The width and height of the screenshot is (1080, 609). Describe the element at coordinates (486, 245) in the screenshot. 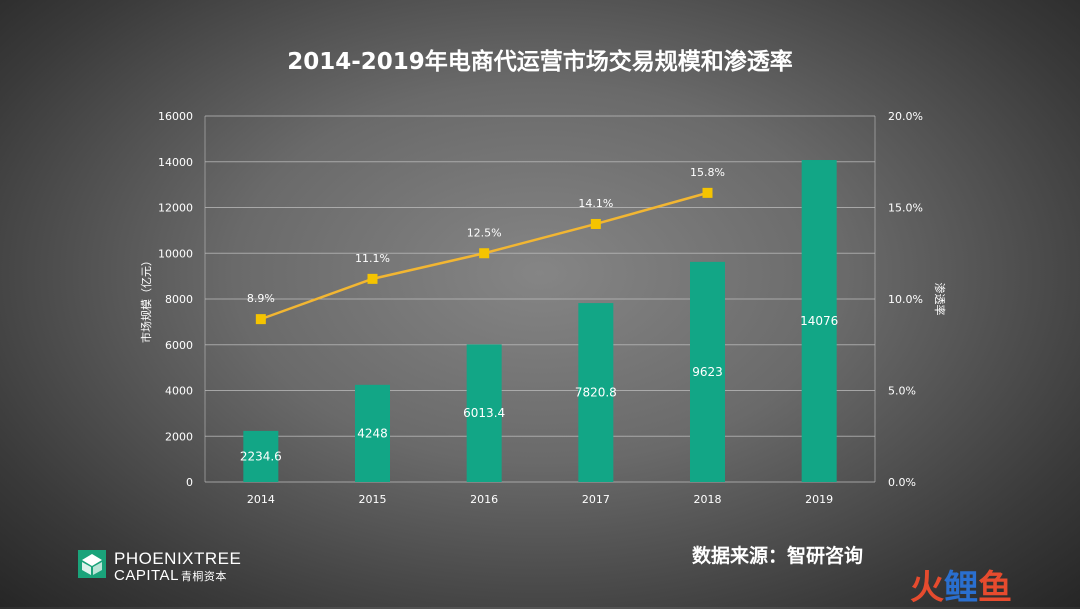

I see `line-series: 8.9% 11.1% 12.5% 14.1% 15.8%` at that location.